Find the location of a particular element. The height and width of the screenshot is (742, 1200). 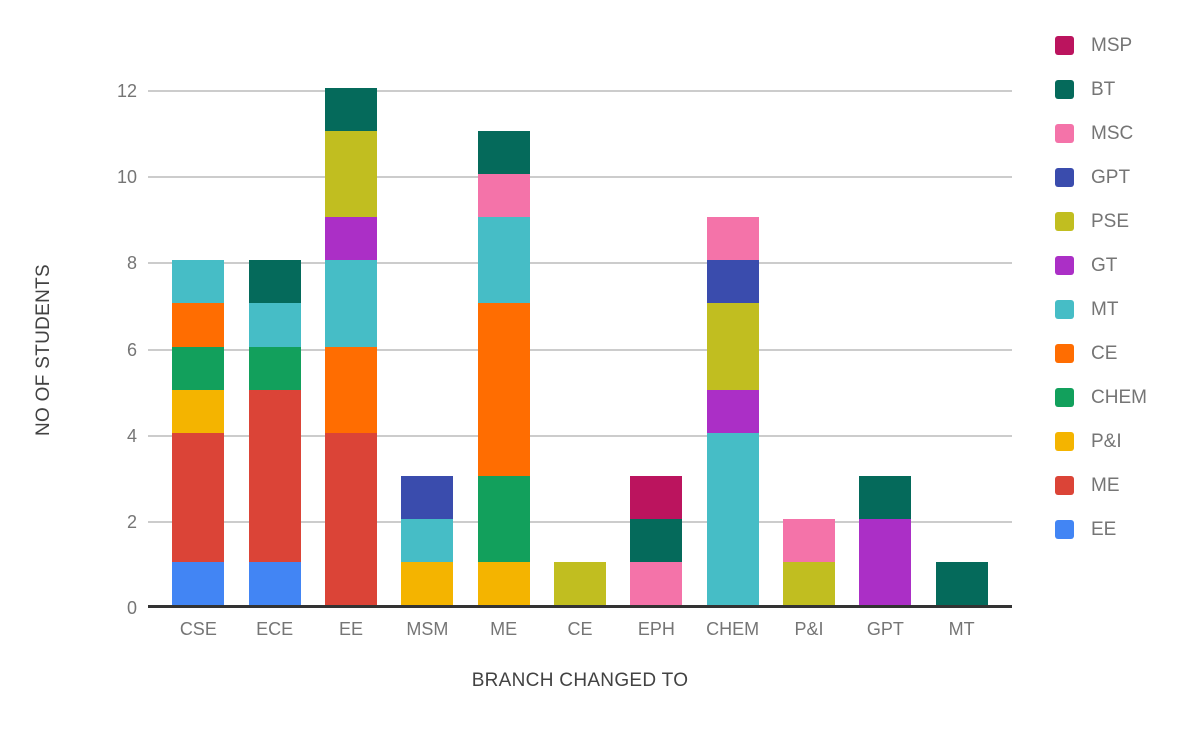

bar-segment-EE-ME is located at coordinates (351, 518).